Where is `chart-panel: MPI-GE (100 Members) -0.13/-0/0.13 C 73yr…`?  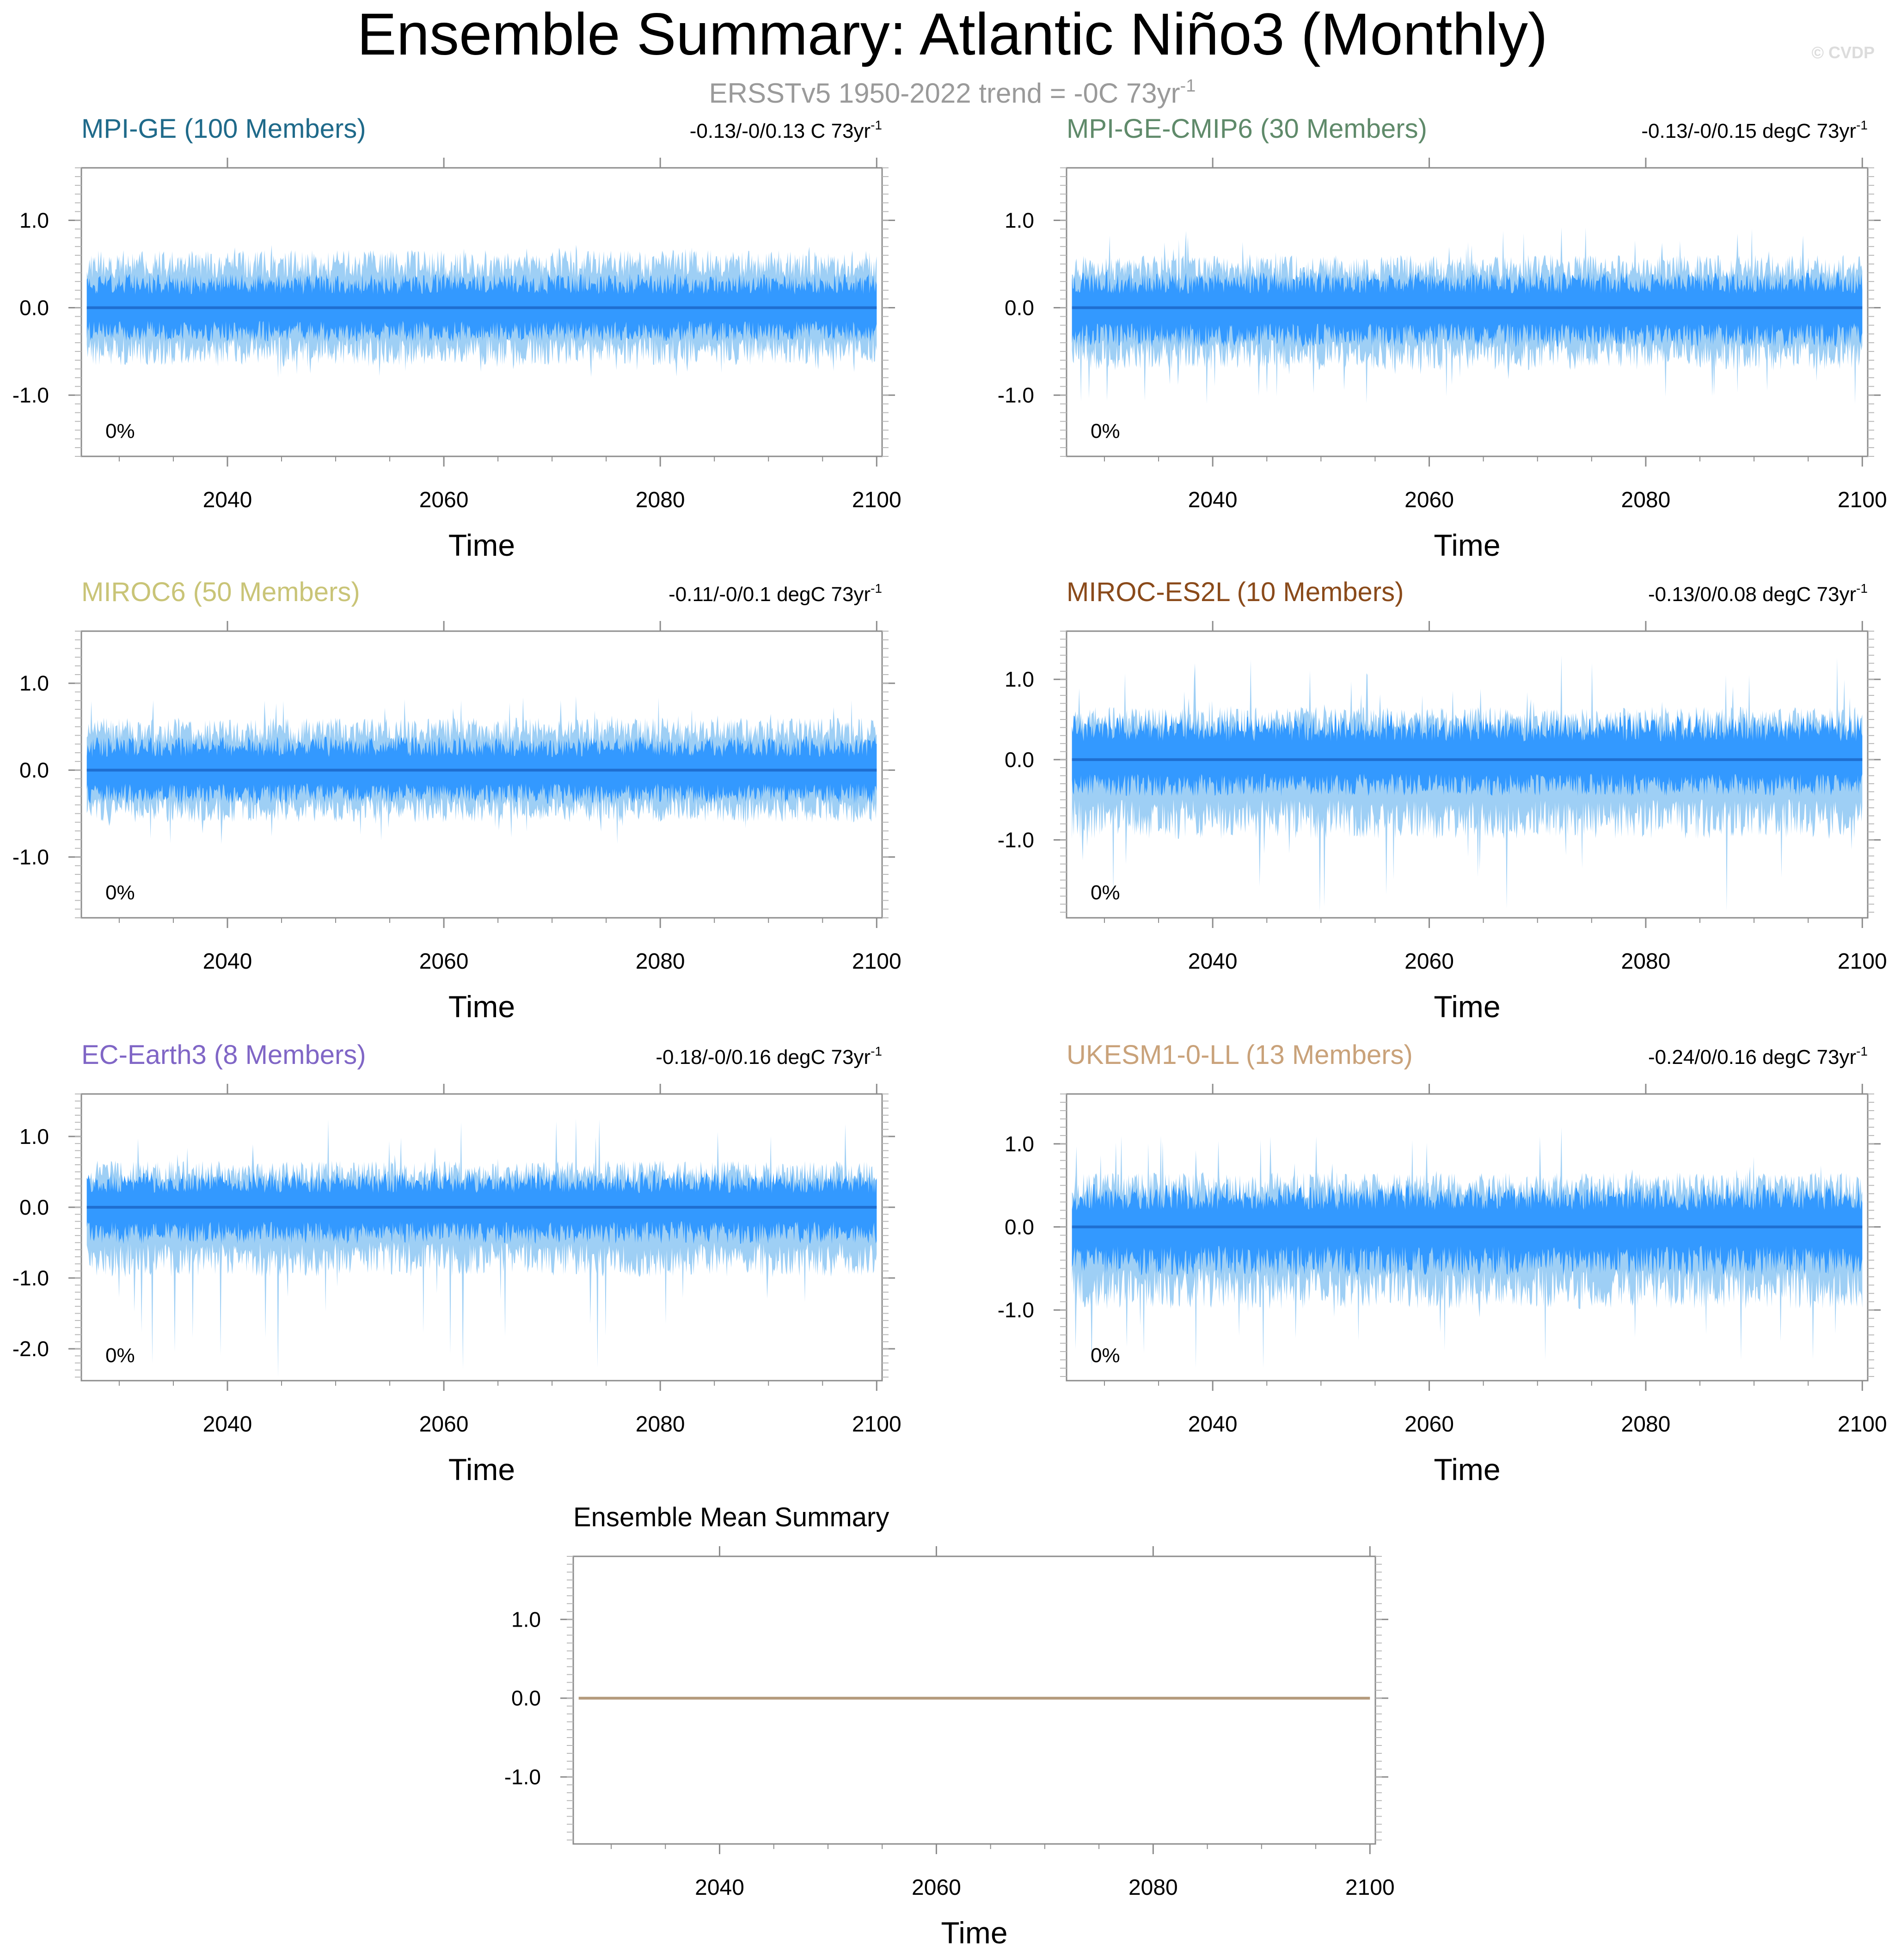
chart-panel: MPI-GE (100 Members) -0.13/-0/0.13 C 73yr… is located at coordinates (457, 338).